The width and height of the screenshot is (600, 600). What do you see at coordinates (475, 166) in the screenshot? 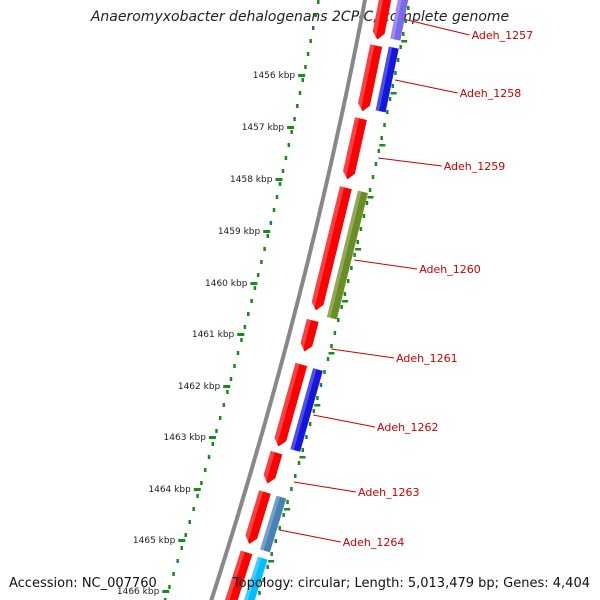
I see `gene-label: Adeh_1259` at bounding box center [475, 166].